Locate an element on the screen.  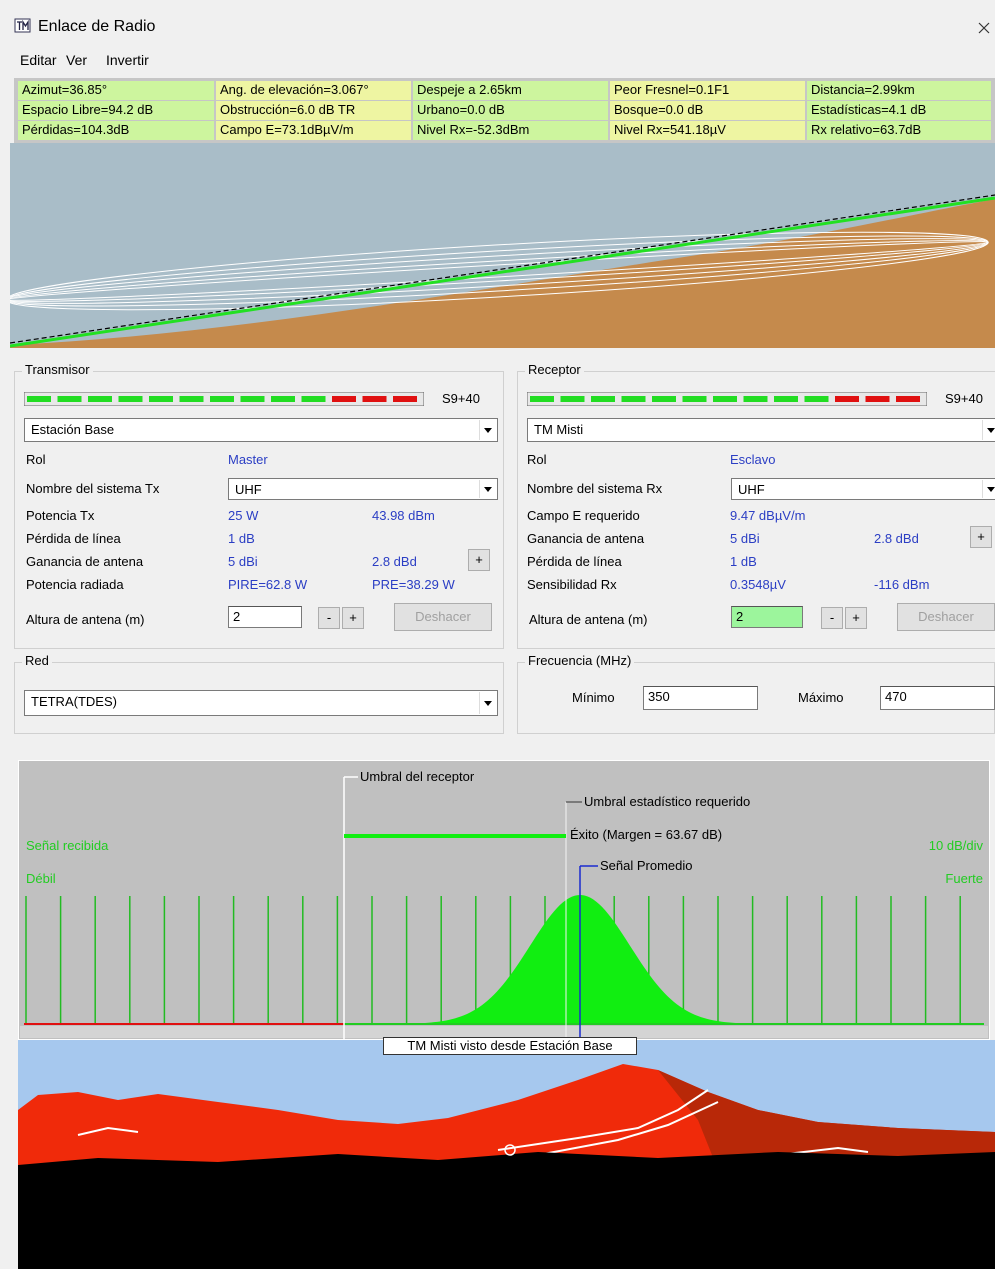
summary-cell: Pérdidas=104.3dB is located at coordinates (116, 130).